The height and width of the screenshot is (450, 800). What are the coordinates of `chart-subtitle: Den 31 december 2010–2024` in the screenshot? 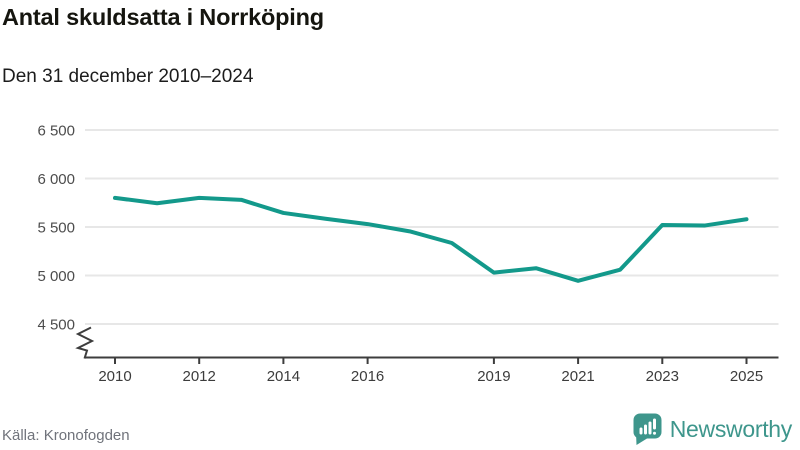 It's located at (128, 76).